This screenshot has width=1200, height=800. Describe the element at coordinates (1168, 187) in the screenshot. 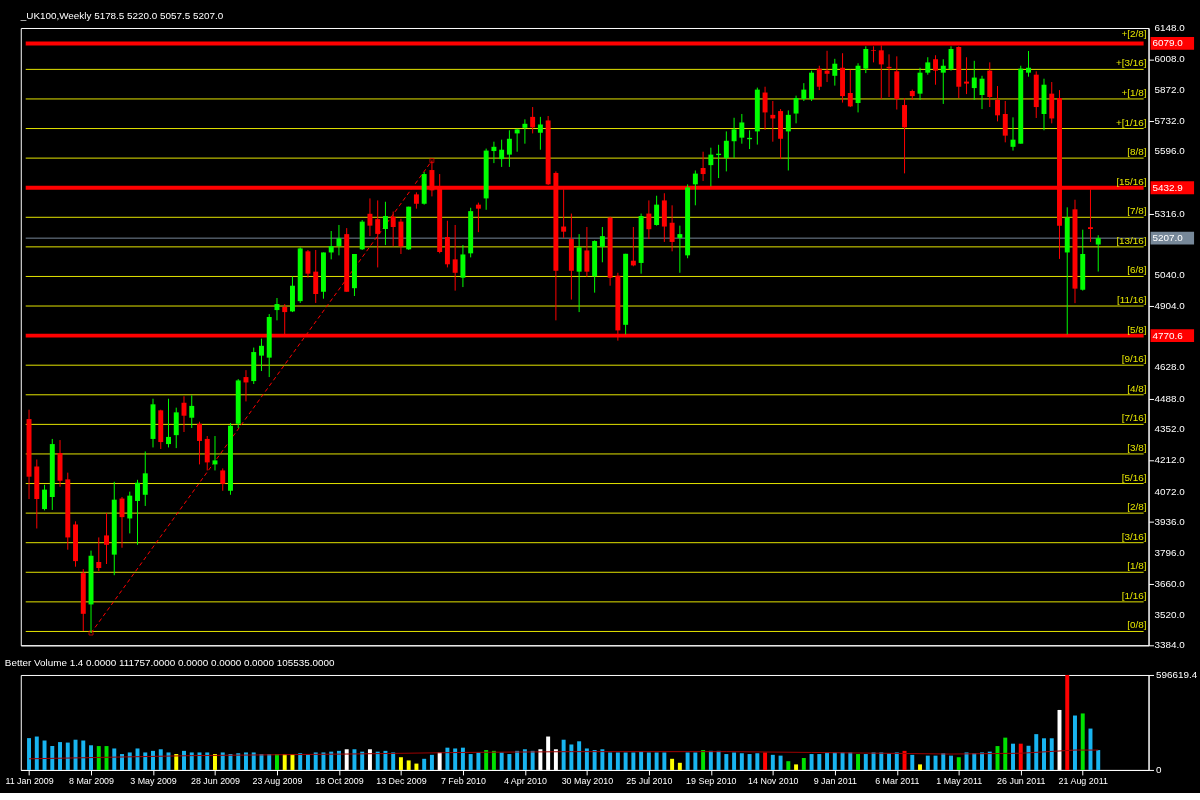

I see `ref-line-label: 5432.9` at that location.